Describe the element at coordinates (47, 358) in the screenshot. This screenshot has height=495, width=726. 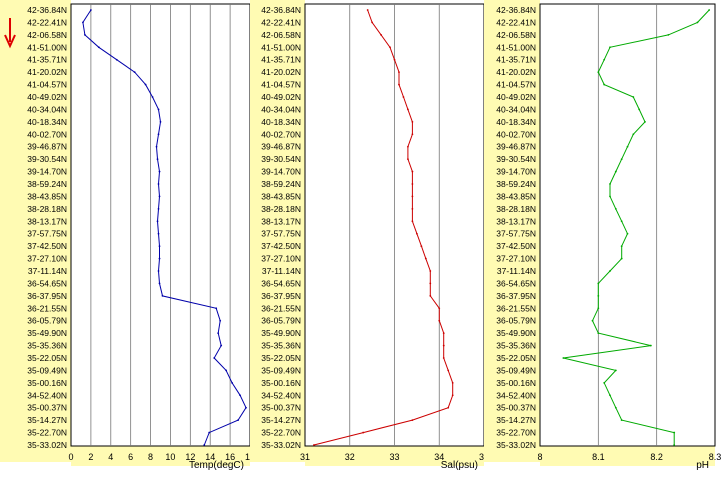
I see `y-tick-label: 35-22.05N` at that location.